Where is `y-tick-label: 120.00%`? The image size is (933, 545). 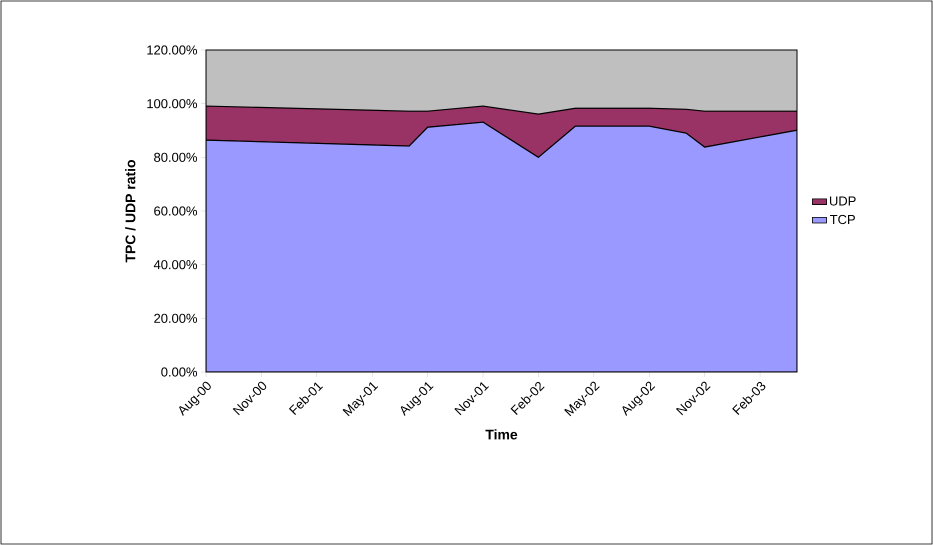
y-tick-label: 120.00% is located at coordinates (172, 50).